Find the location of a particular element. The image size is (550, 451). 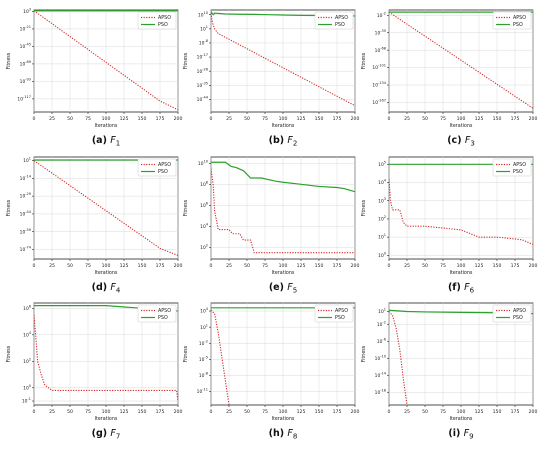

panel-caption: (a) F1 is located at coordinates (106, 141).